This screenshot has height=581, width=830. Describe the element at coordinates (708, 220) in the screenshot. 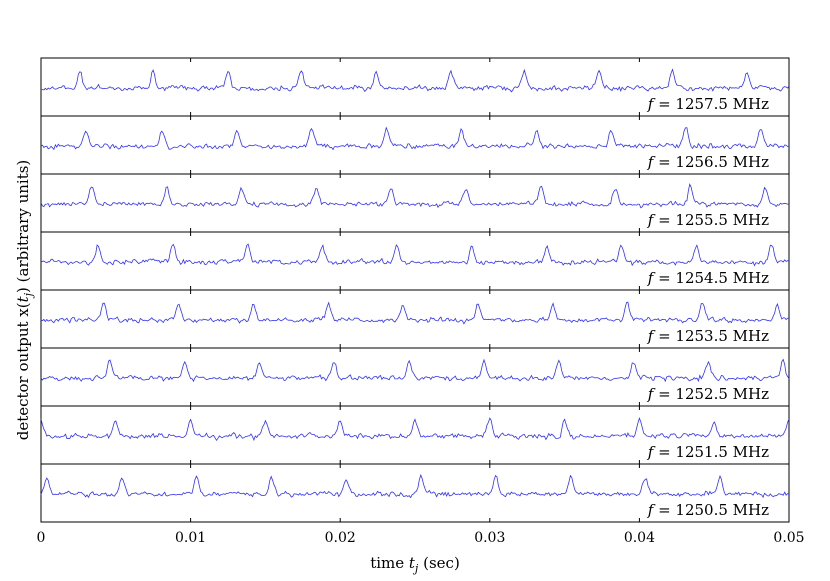

I see `panel-label-2: f = 1255.5 MHz` at that location.